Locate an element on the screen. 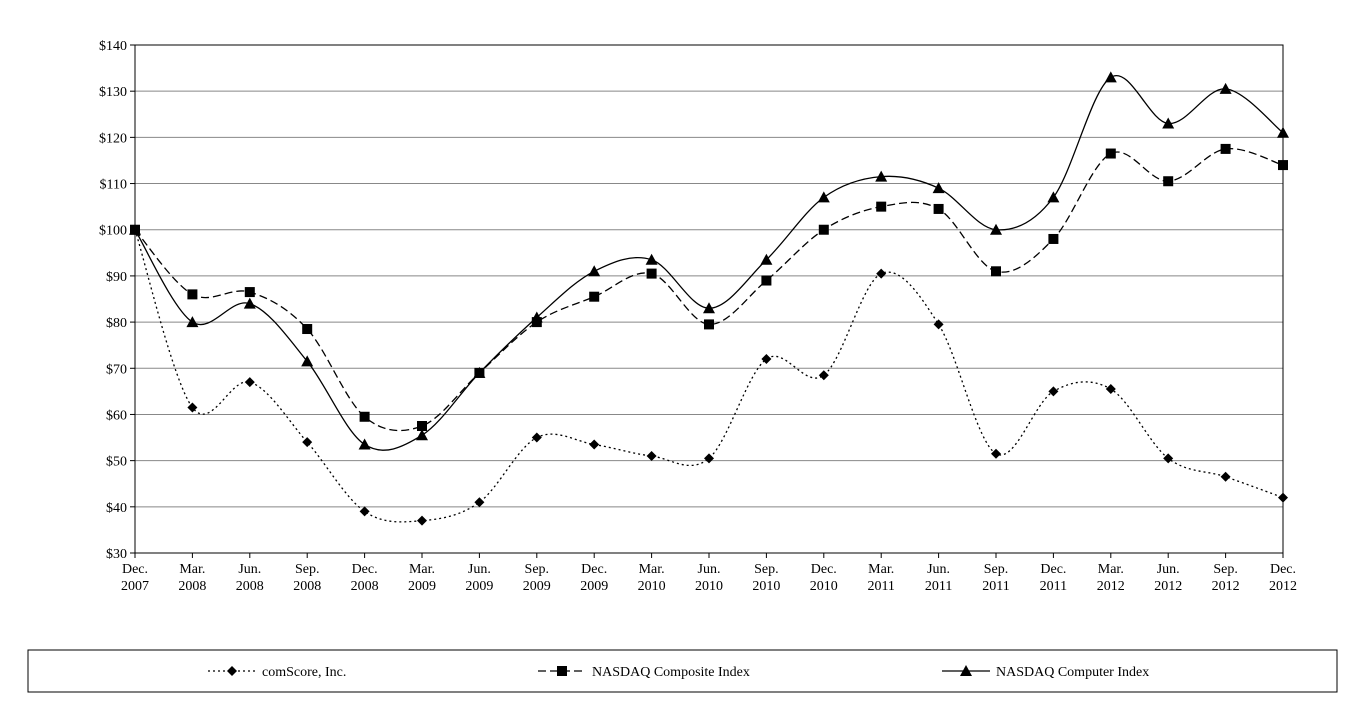 The image size is (1355, 704). y-tick-label: $80 is located at coordinates (116, 323).